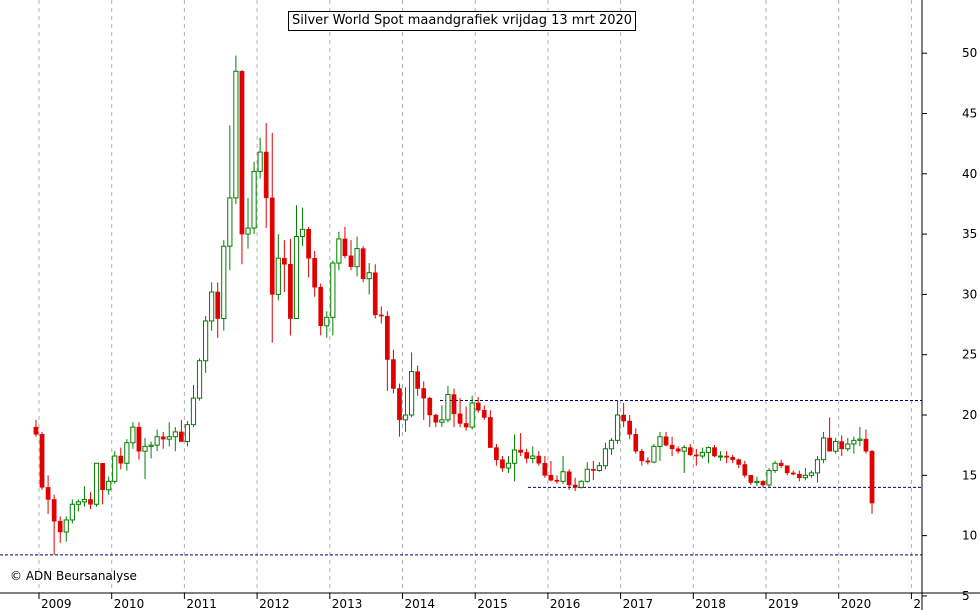 The height and width of the screenshot is (610, 980). I want to click on y-tick-label: 5, so click(966, 596).